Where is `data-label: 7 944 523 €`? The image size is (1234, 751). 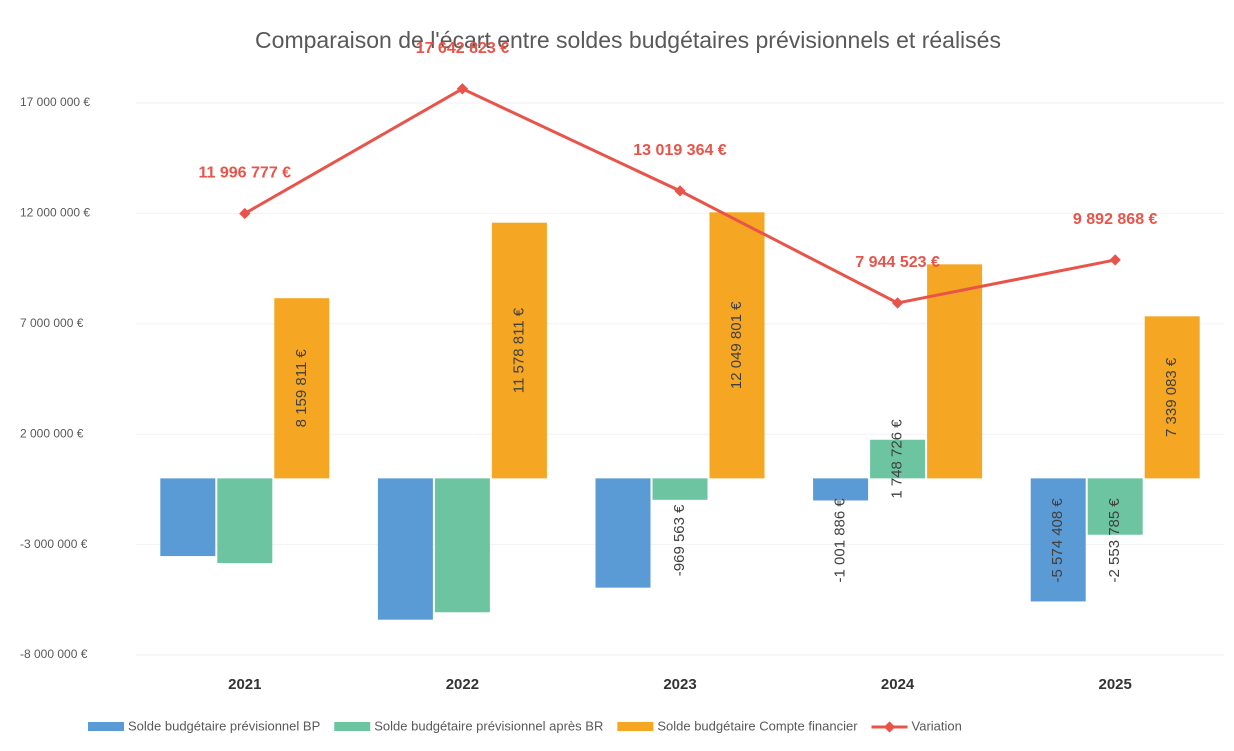
data-label: 7 944 523 € is located at coordinates (897, 262).